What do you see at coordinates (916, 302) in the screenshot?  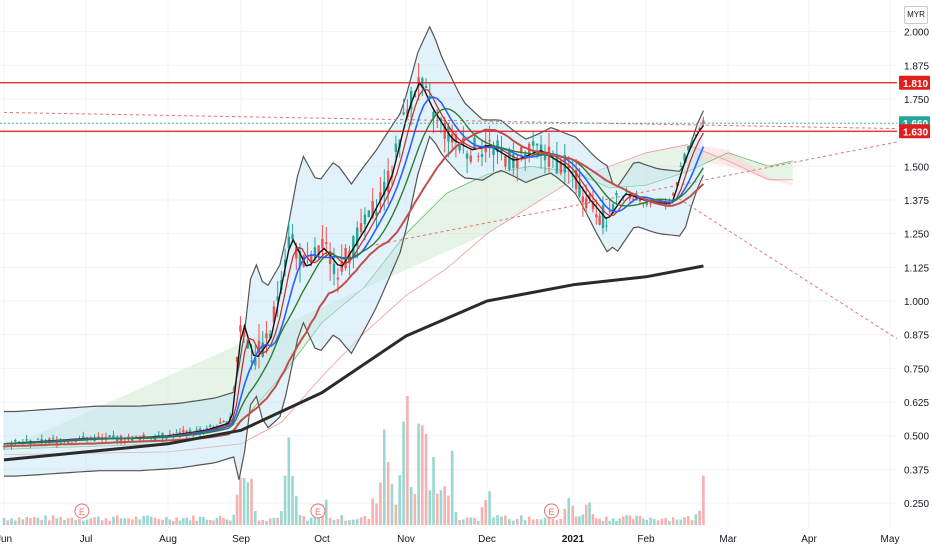 I see `y-tick-label: 1.000` at bounding box center [916, 302].